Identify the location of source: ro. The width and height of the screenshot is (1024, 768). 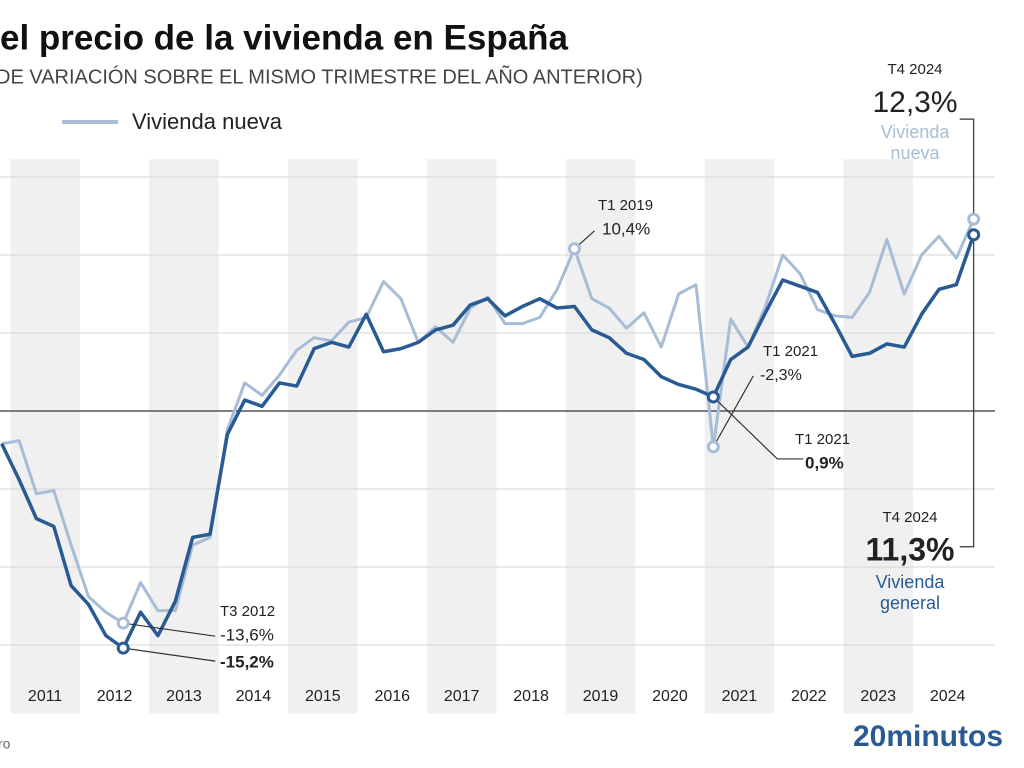
(5, 744).